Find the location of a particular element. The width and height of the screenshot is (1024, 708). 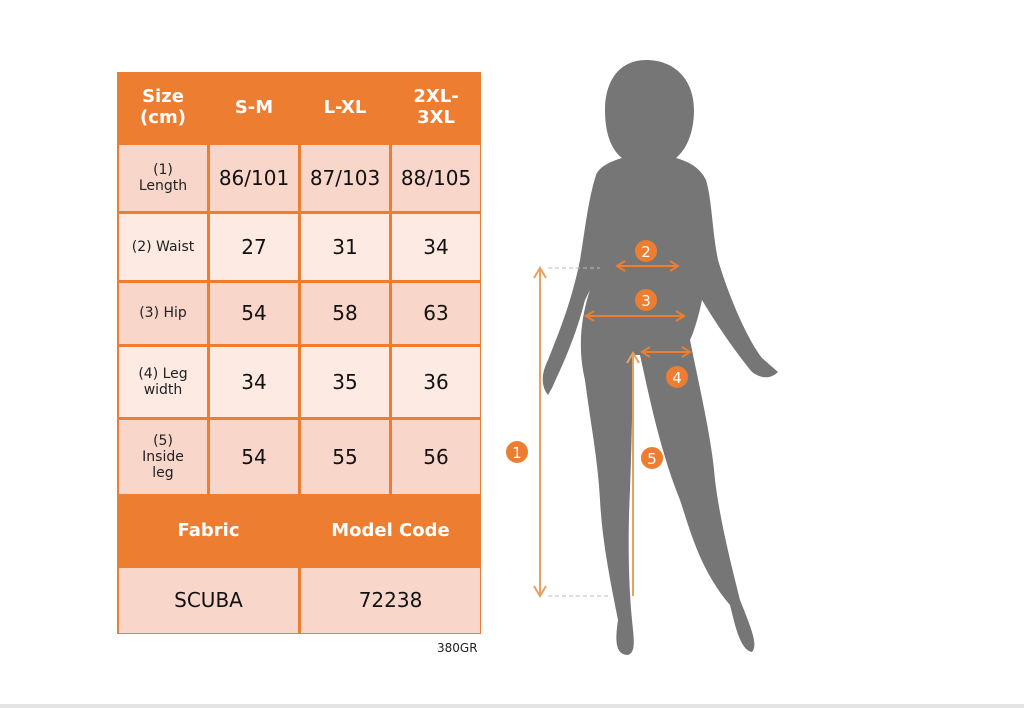

divider is located at coordinates (512, 706).